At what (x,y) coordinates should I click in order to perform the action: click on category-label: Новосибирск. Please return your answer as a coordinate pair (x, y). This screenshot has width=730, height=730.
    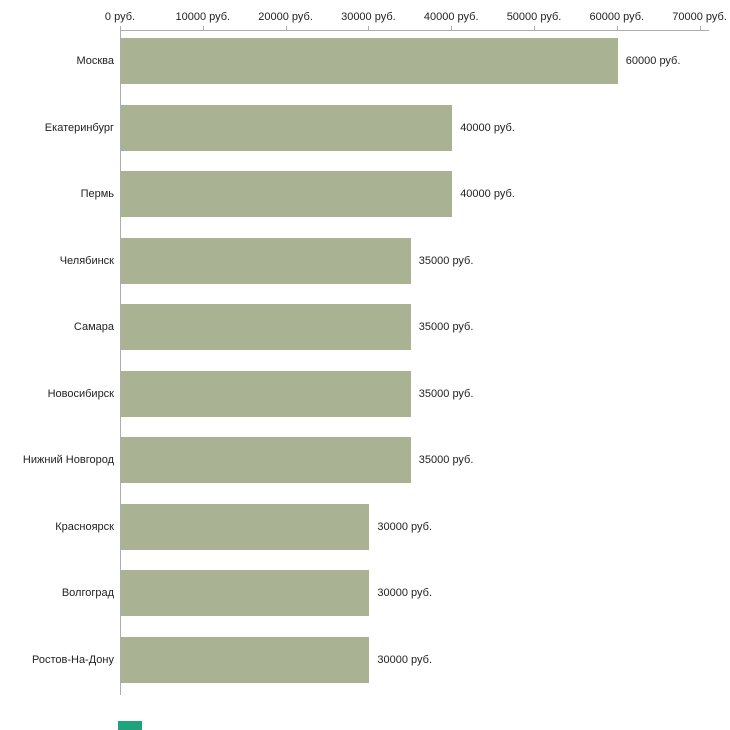
    Looking at the image, I should click on (80, 393).